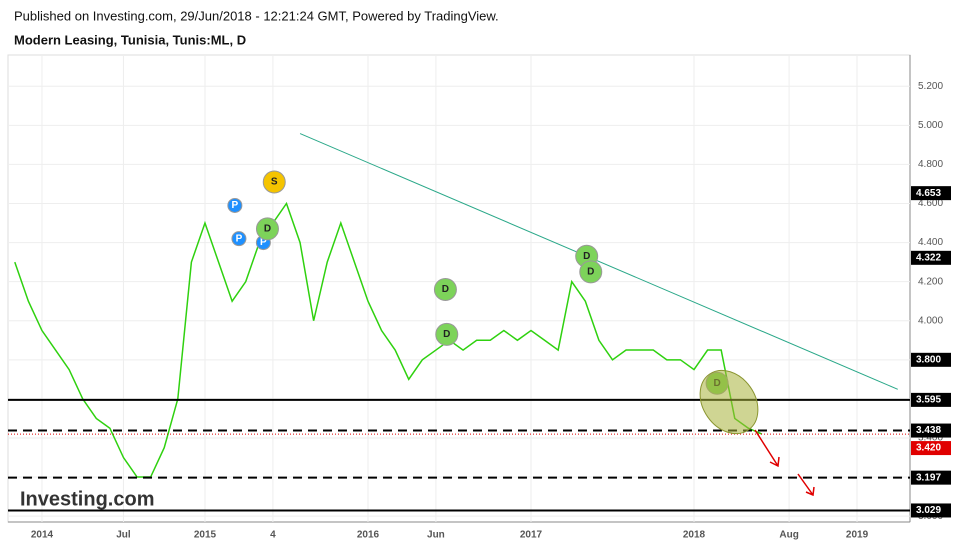  What do you see at coordinates (928, 510) in the screenshot?
I see `price-label: 3.029` at bounding box center [928, 510].